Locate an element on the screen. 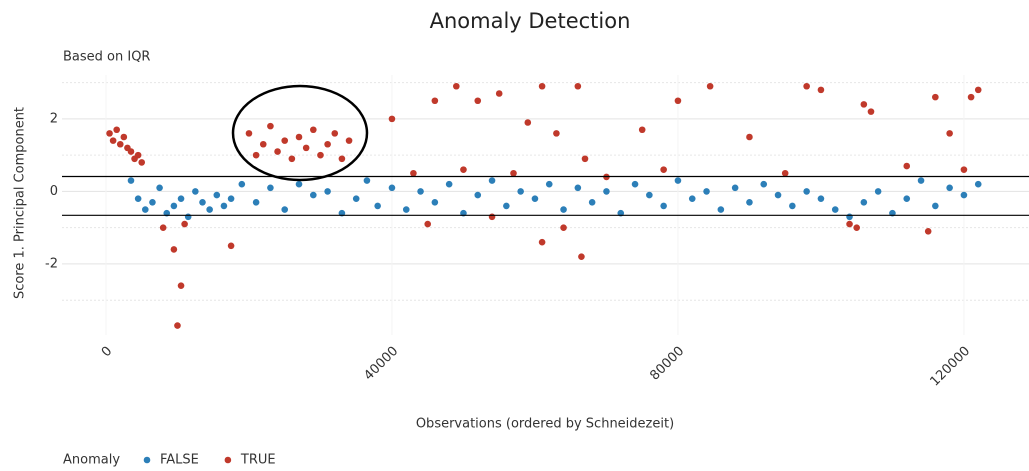 Image resolution: width=1029 pixels, height=471 pixels. legend-label: TRUE is located at coordinates (258, 460).